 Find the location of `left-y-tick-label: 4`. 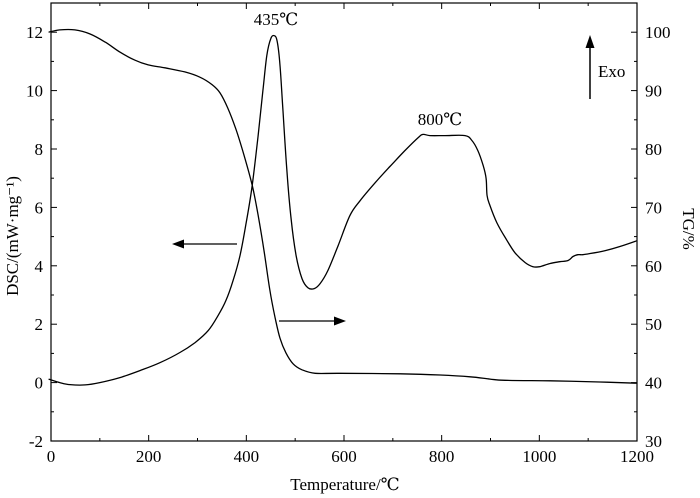

left-y-tick-label: 4 is located at coordinates (39, 266).